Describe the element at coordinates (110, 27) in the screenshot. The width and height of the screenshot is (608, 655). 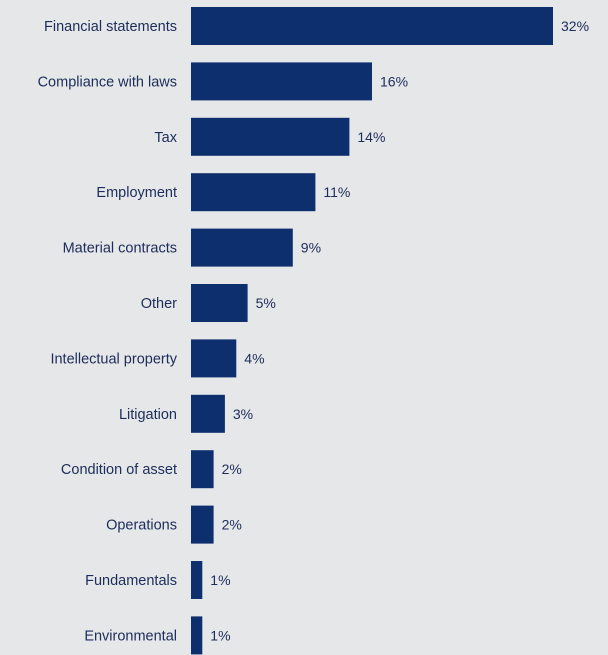
I see `category-label: Financial statements` at that location.